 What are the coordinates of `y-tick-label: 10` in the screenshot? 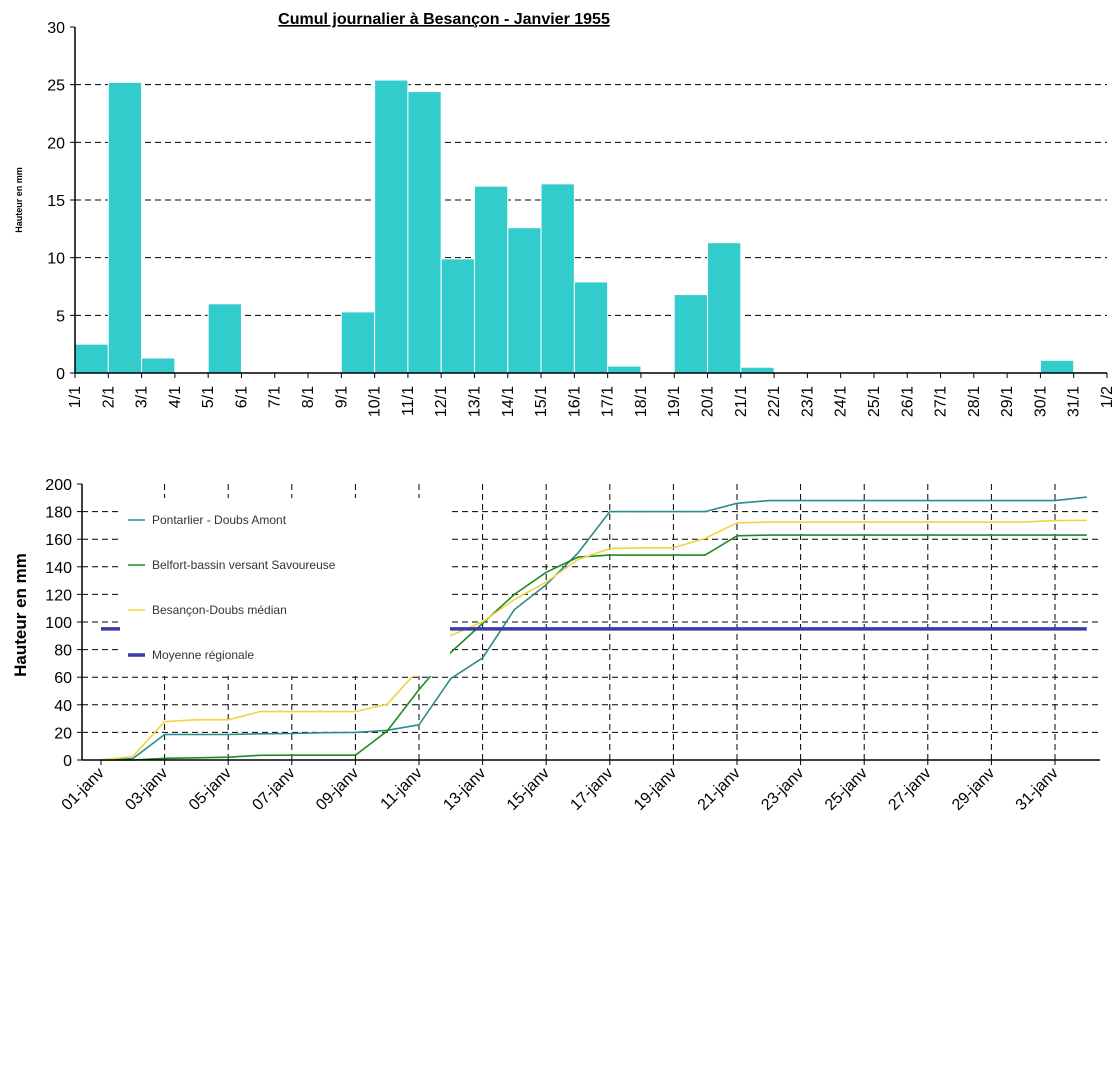 It's located at (56, 259).